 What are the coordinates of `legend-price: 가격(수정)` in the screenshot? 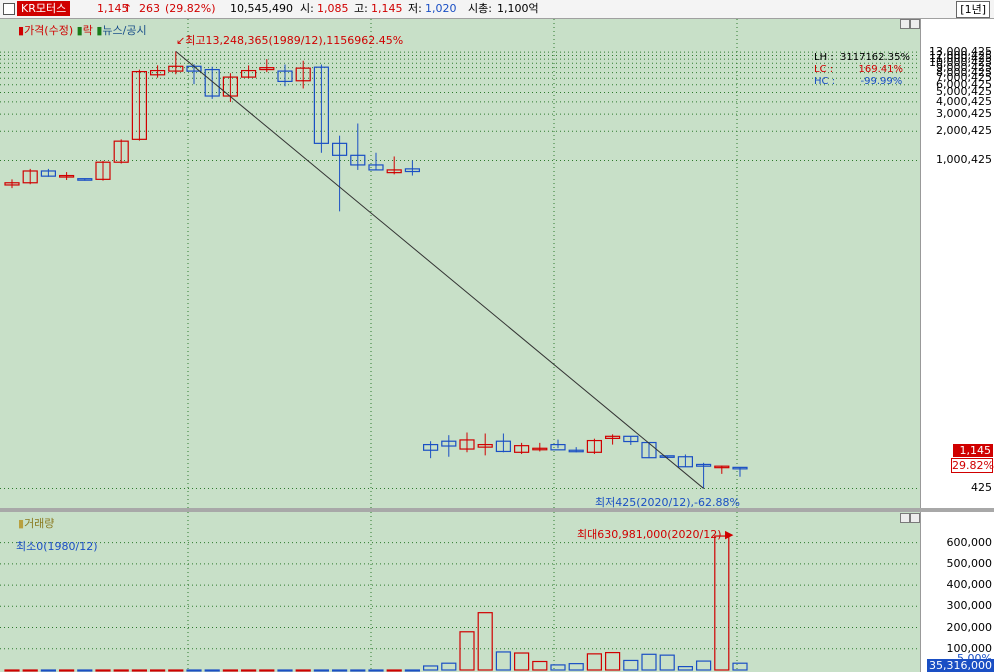 It's located at (49, 30).